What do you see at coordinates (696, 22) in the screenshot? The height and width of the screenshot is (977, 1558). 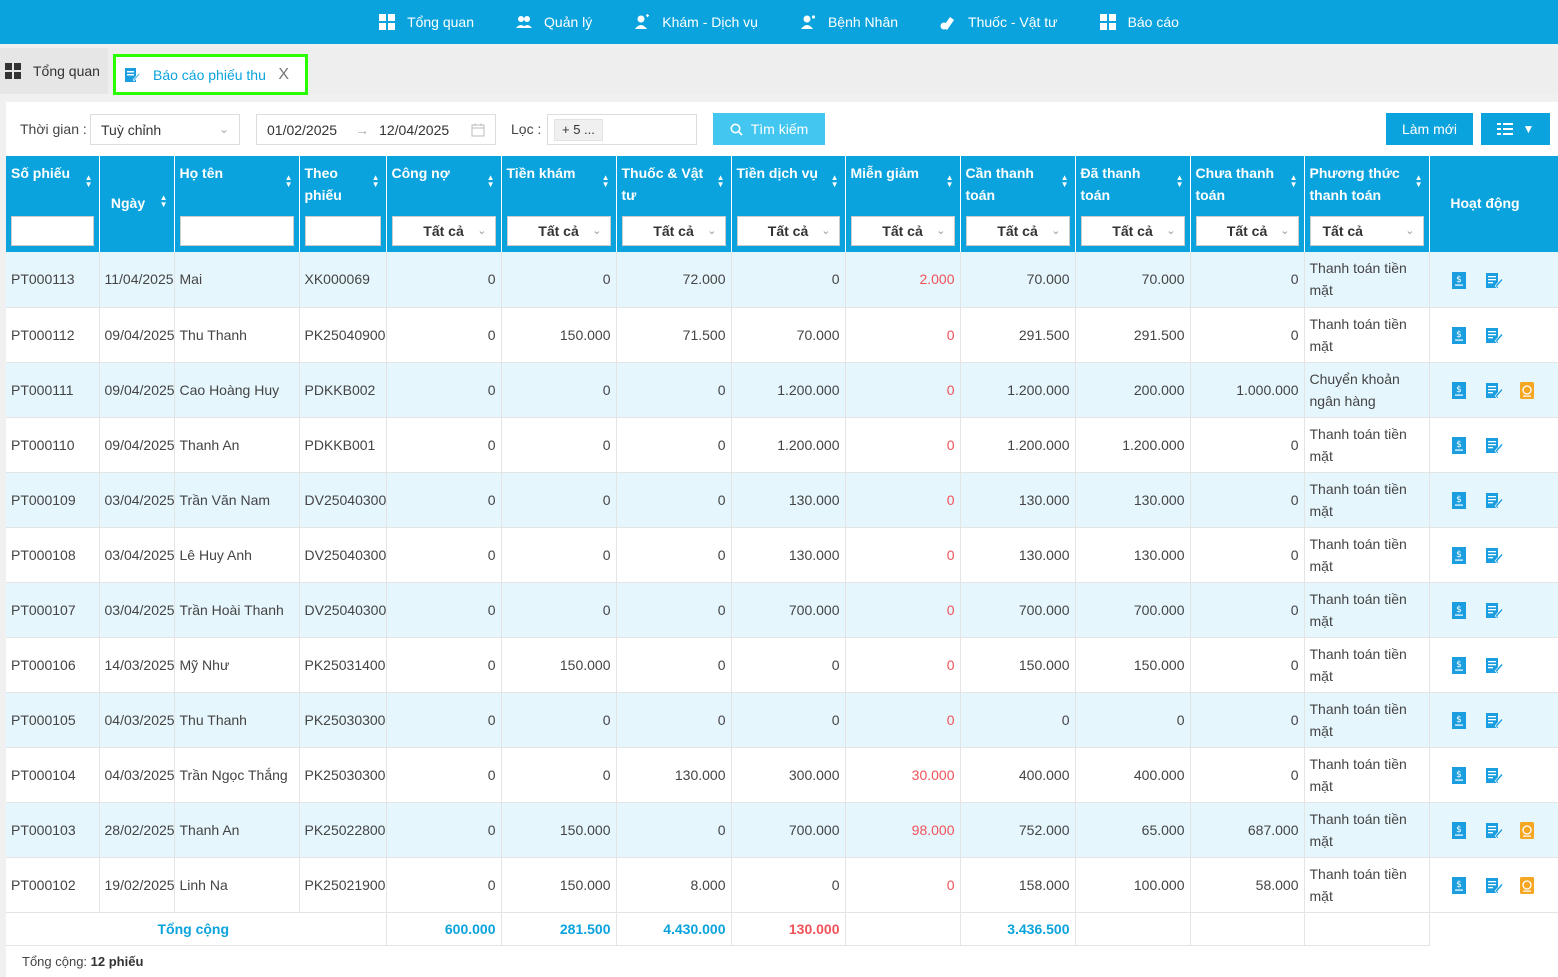 I see `nav-item-2: Khám - Dịch vụ` at bounding box center [696, 22].